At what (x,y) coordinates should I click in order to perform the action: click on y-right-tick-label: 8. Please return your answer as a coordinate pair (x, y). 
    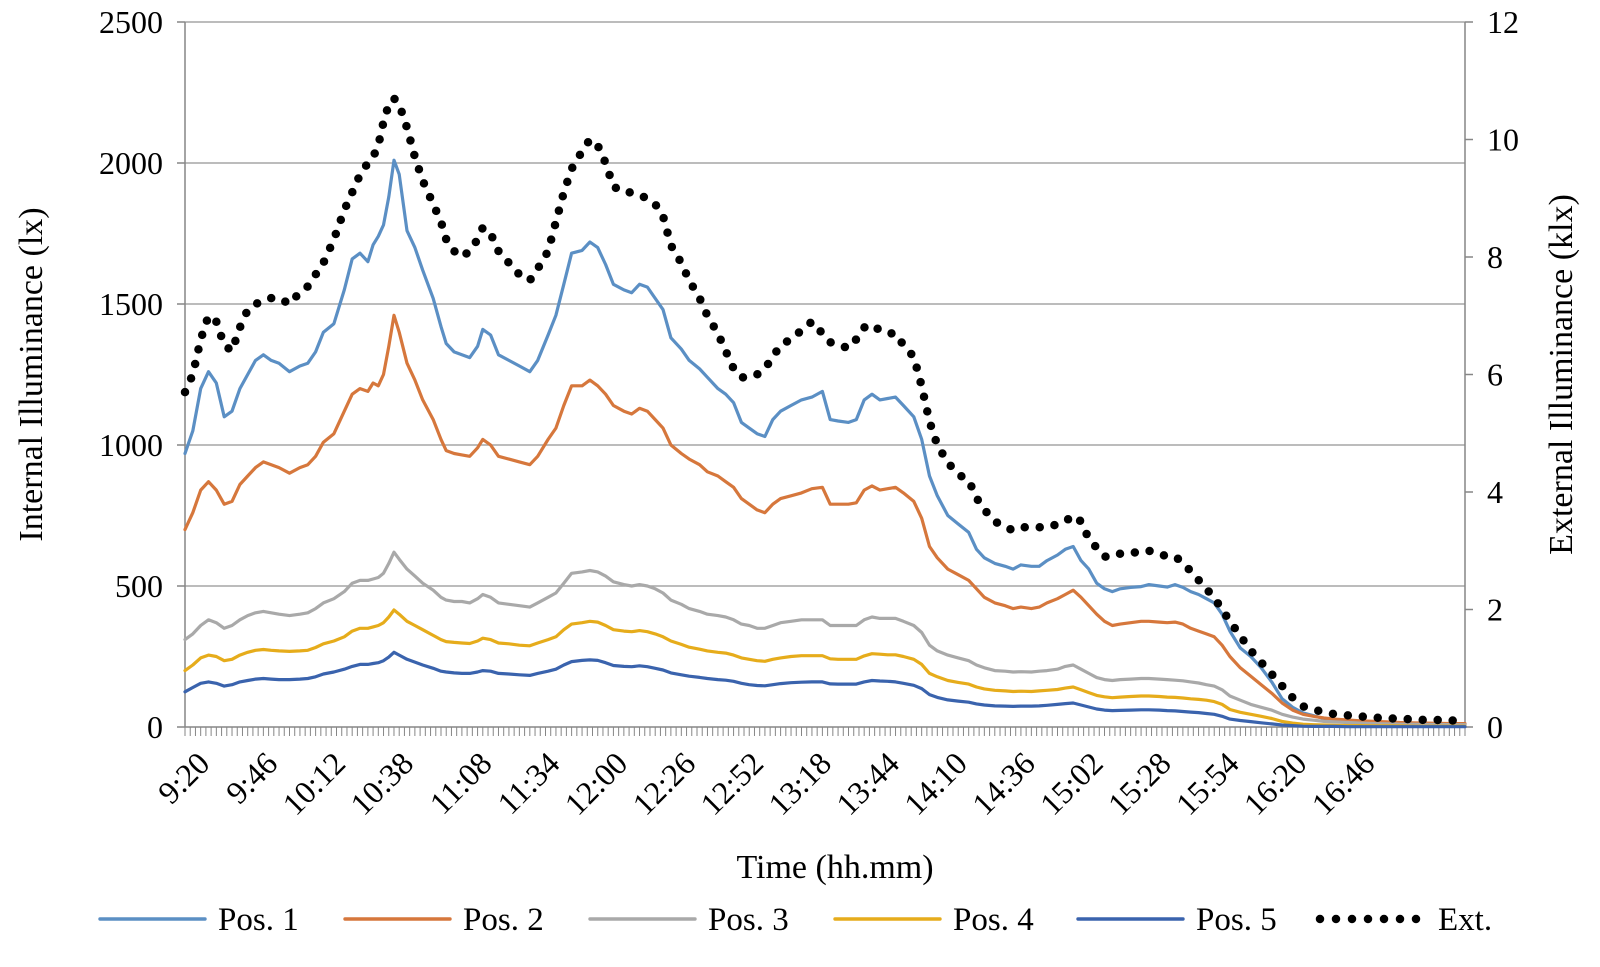
    Looking at the image, I should click on (1495, 257).